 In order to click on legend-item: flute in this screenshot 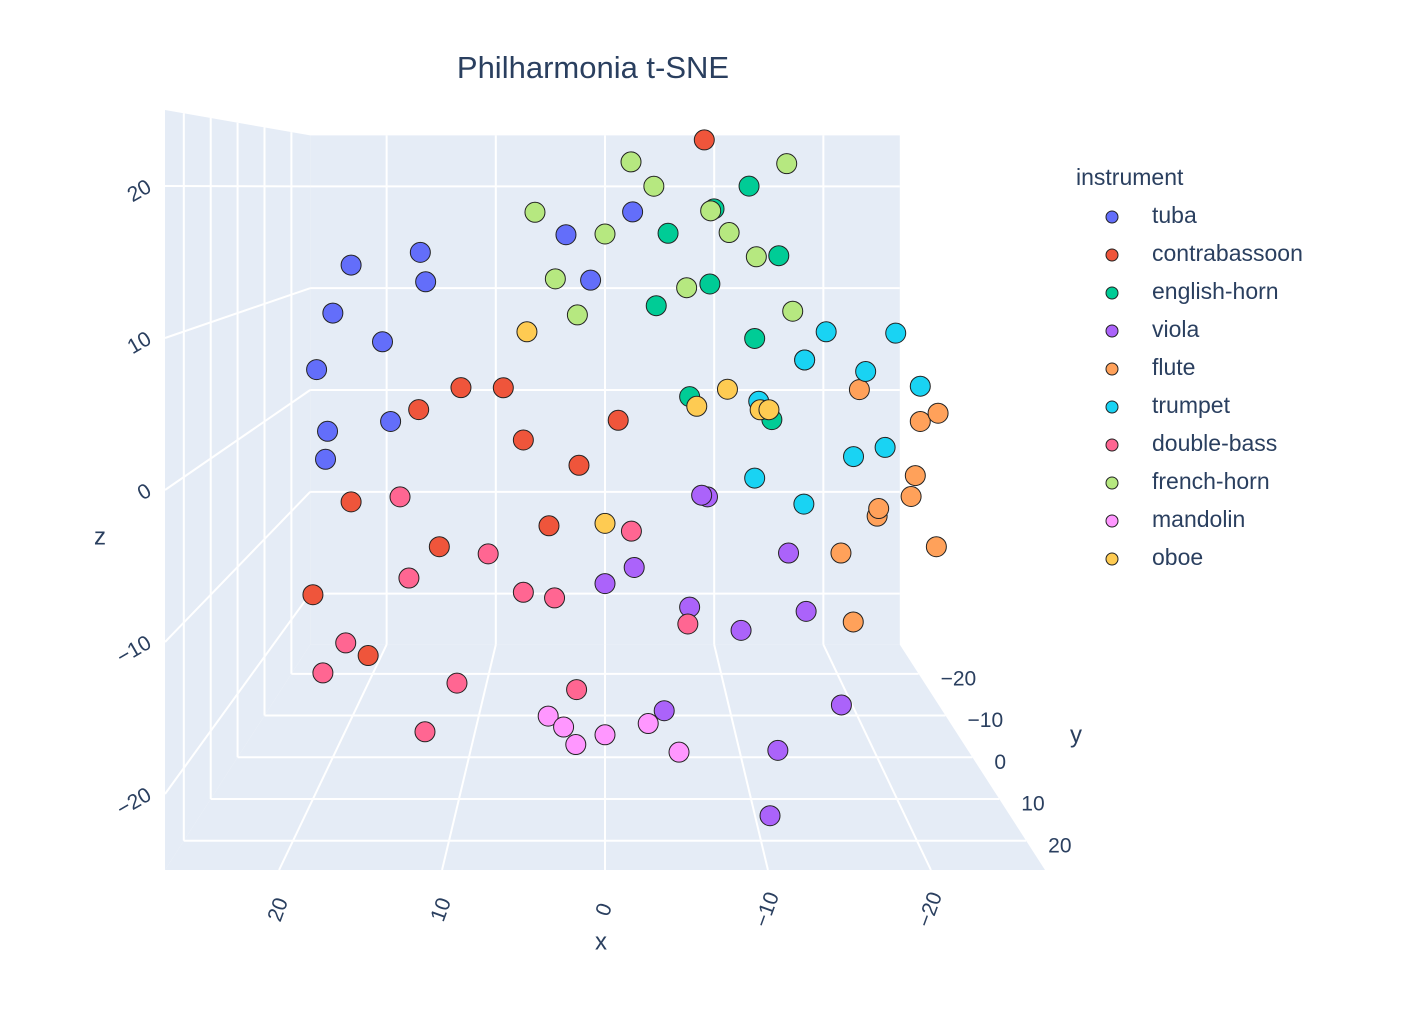, I will do `click(1150, 367)`.